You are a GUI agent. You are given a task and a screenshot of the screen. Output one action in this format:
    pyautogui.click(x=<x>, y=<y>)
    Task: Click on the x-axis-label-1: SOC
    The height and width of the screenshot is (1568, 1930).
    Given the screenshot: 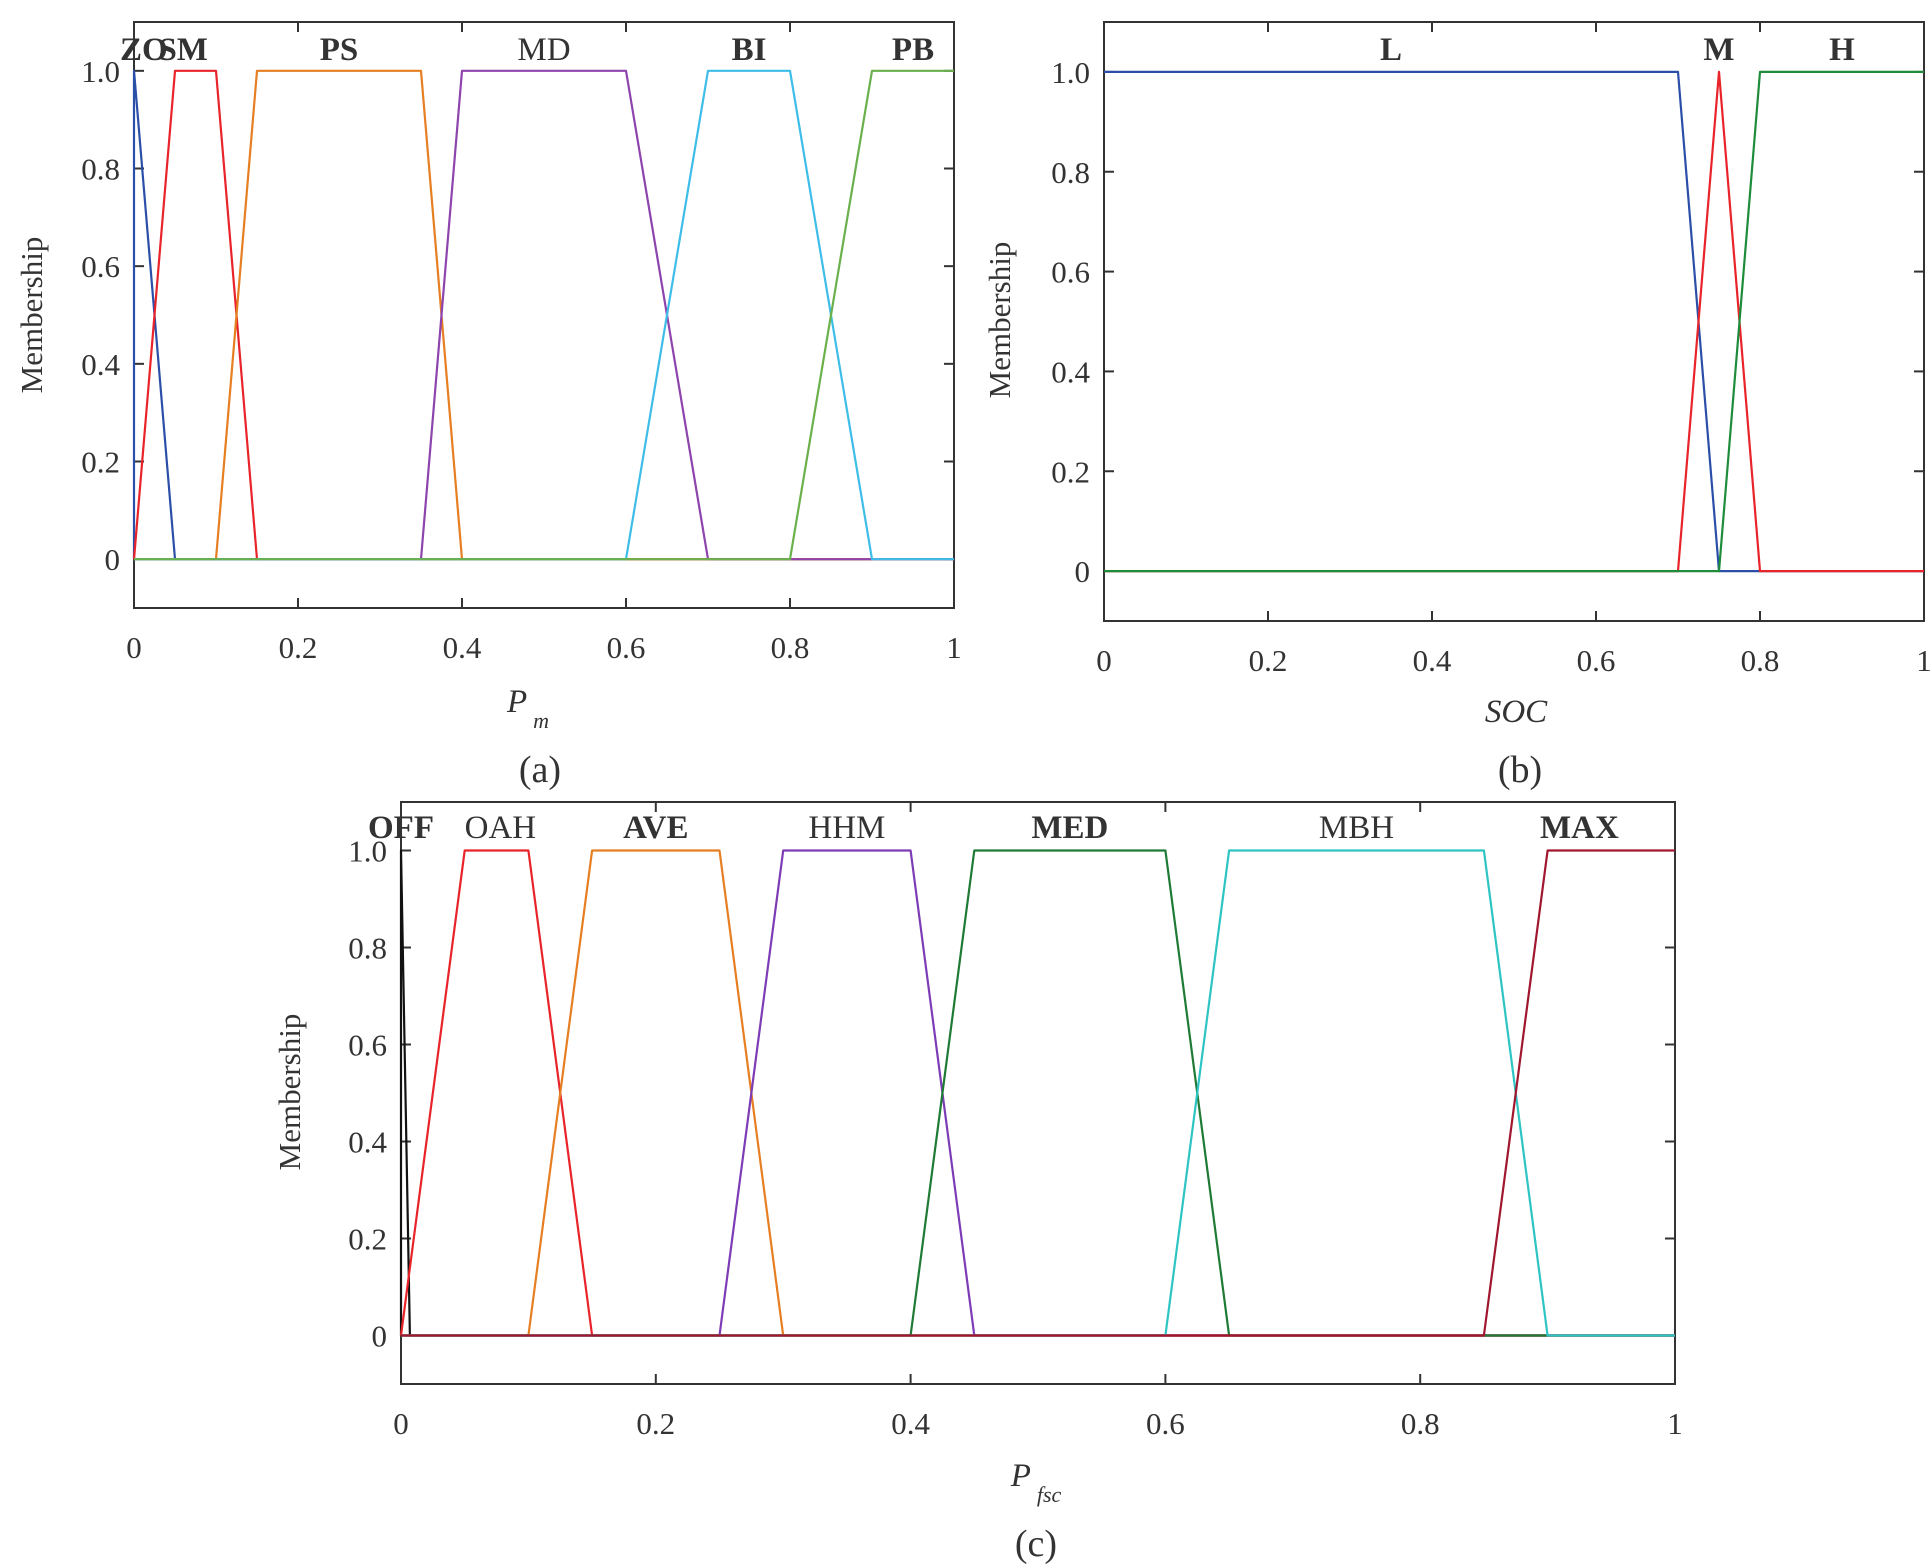 What is the action you would take?
    pyautogui.click(x=1516, y=712)
    